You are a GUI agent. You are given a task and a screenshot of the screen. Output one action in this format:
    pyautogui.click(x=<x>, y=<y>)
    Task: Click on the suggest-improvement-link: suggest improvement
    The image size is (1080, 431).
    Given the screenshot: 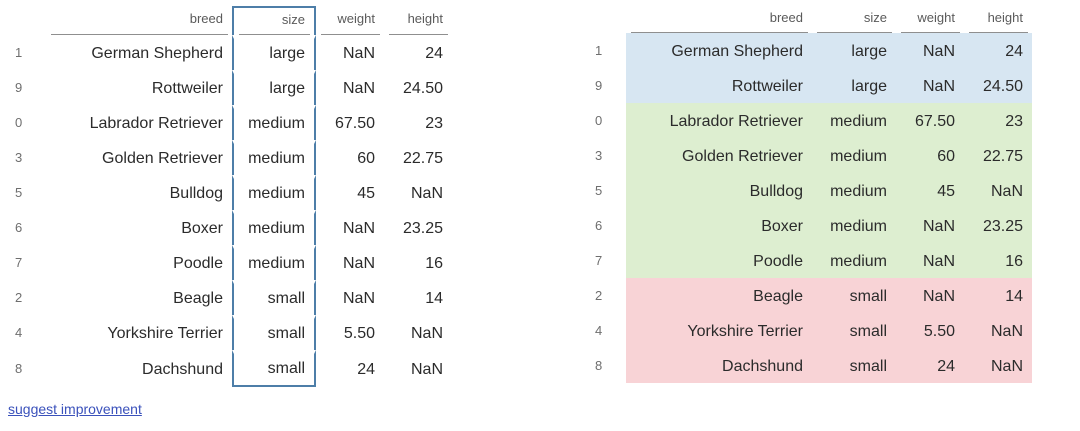 What is the action you would take?
    pyautogui.click(x=75, y=409)
    